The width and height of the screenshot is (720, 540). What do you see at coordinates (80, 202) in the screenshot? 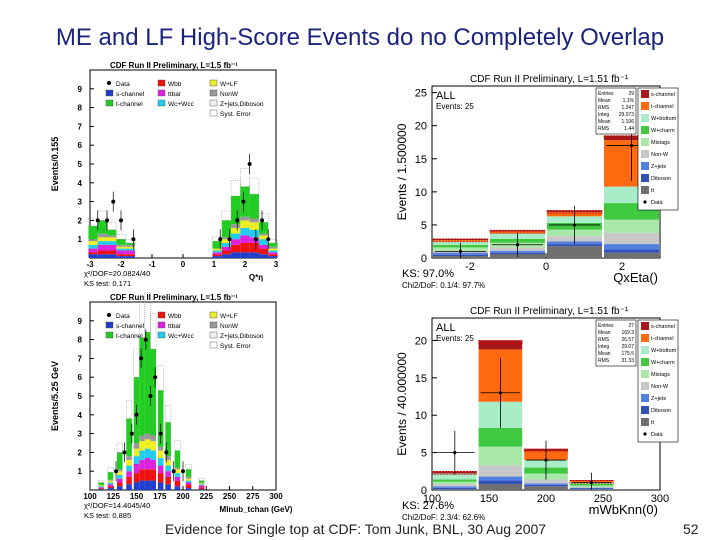
I see `y-tick-label: 3` at bounding box center [80, 202].